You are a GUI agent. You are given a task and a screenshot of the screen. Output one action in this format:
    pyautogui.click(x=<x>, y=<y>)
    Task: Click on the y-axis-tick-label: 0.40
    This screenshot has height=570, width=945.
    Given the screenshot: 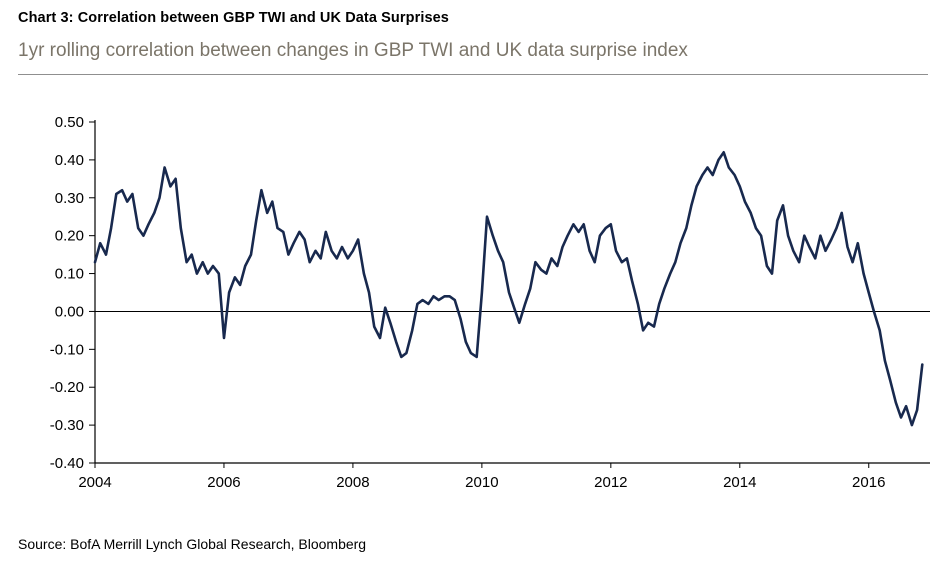 What is the action you would take?
    pyautogui.click(x=69, y=160)
    